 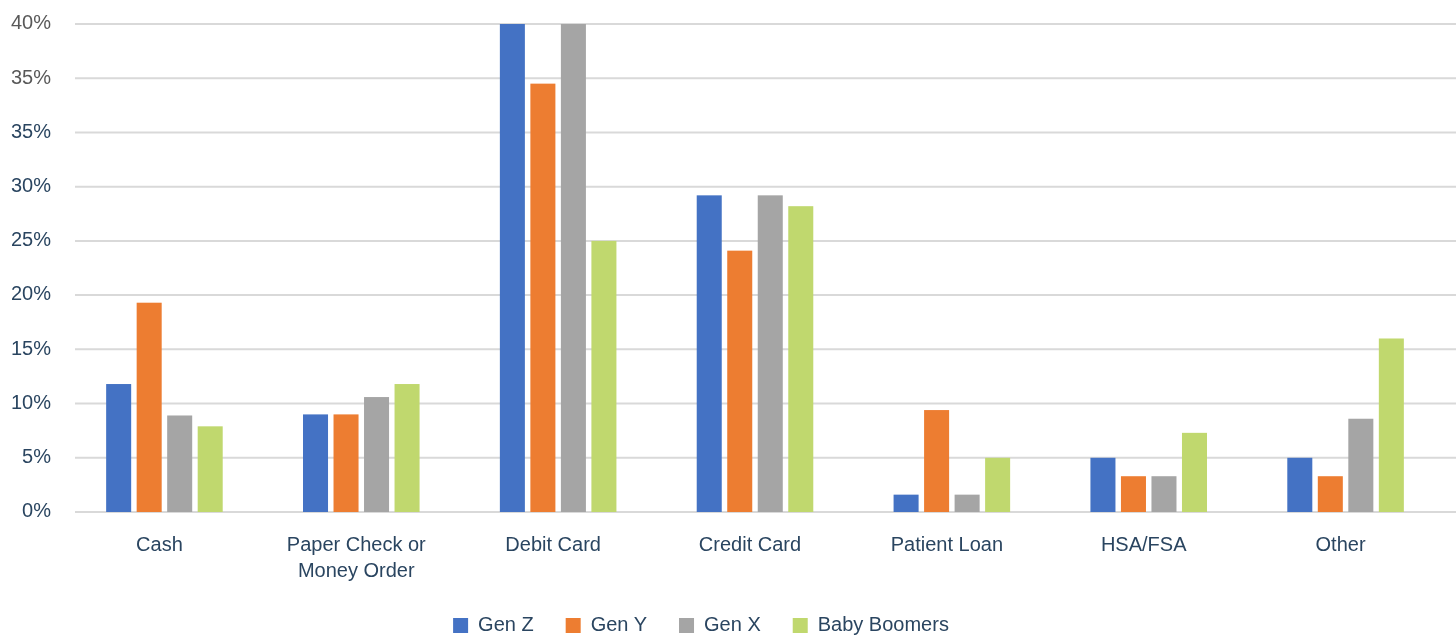 I want to click on x-tick-label: Other, so click(x=1340, y=544).